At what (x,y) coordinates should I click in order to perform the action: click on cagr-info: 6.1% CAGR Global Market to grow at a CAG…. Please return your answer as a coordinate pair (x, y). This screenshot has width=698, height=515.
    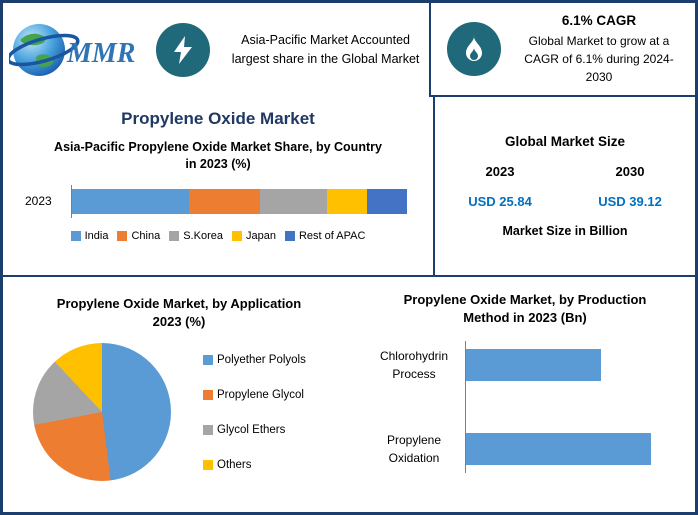
    Looking at the image, I should click on (599, 49).